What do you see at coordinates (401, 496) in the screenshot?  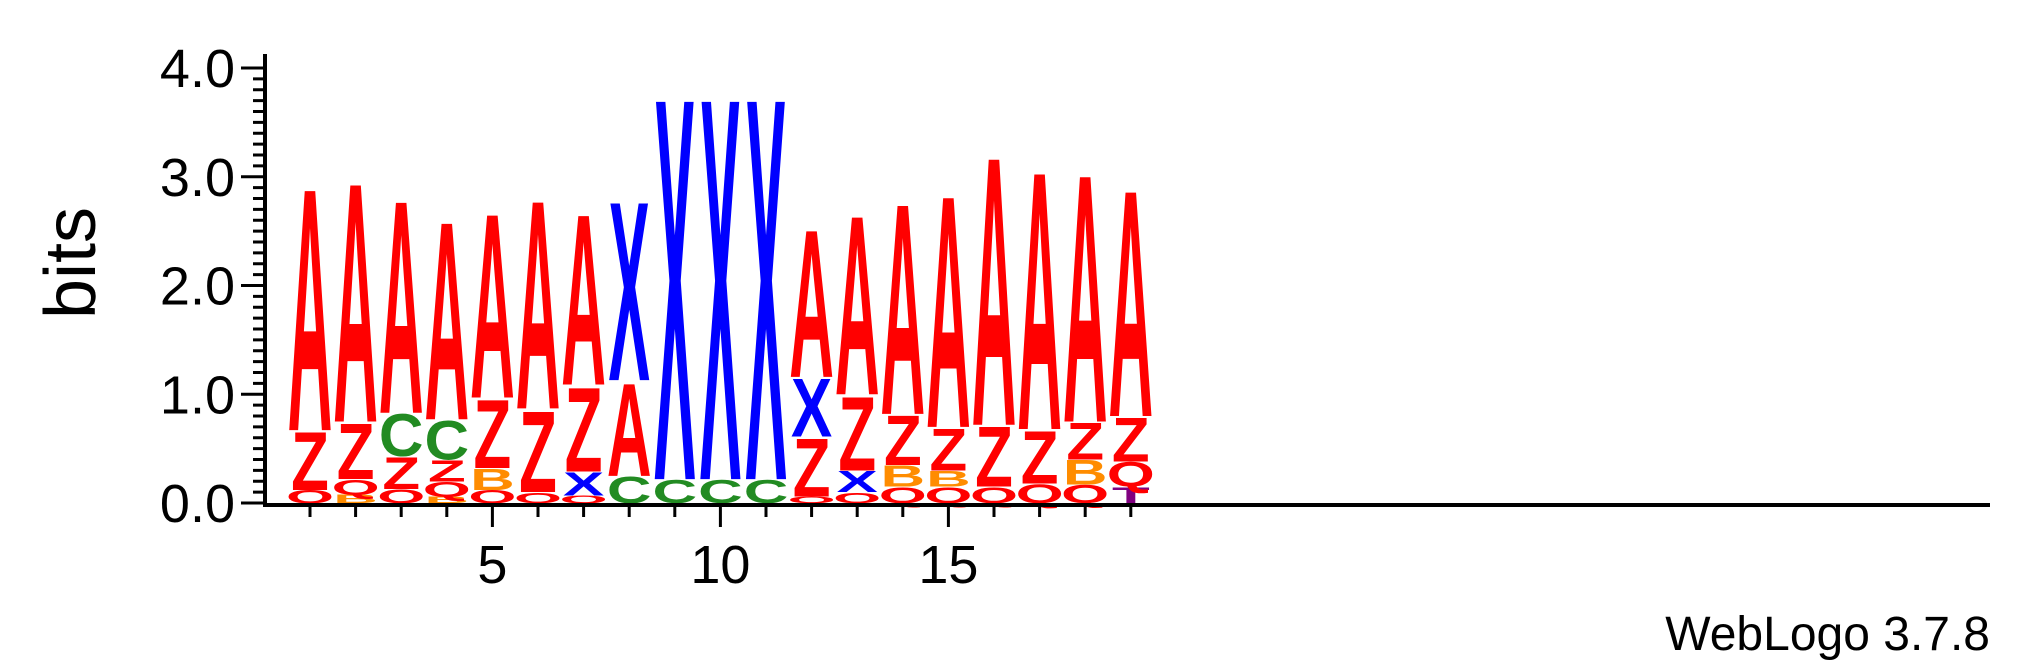 I see `logo-letter-Q-pos-3: Q` at bounding box center [401, 496].